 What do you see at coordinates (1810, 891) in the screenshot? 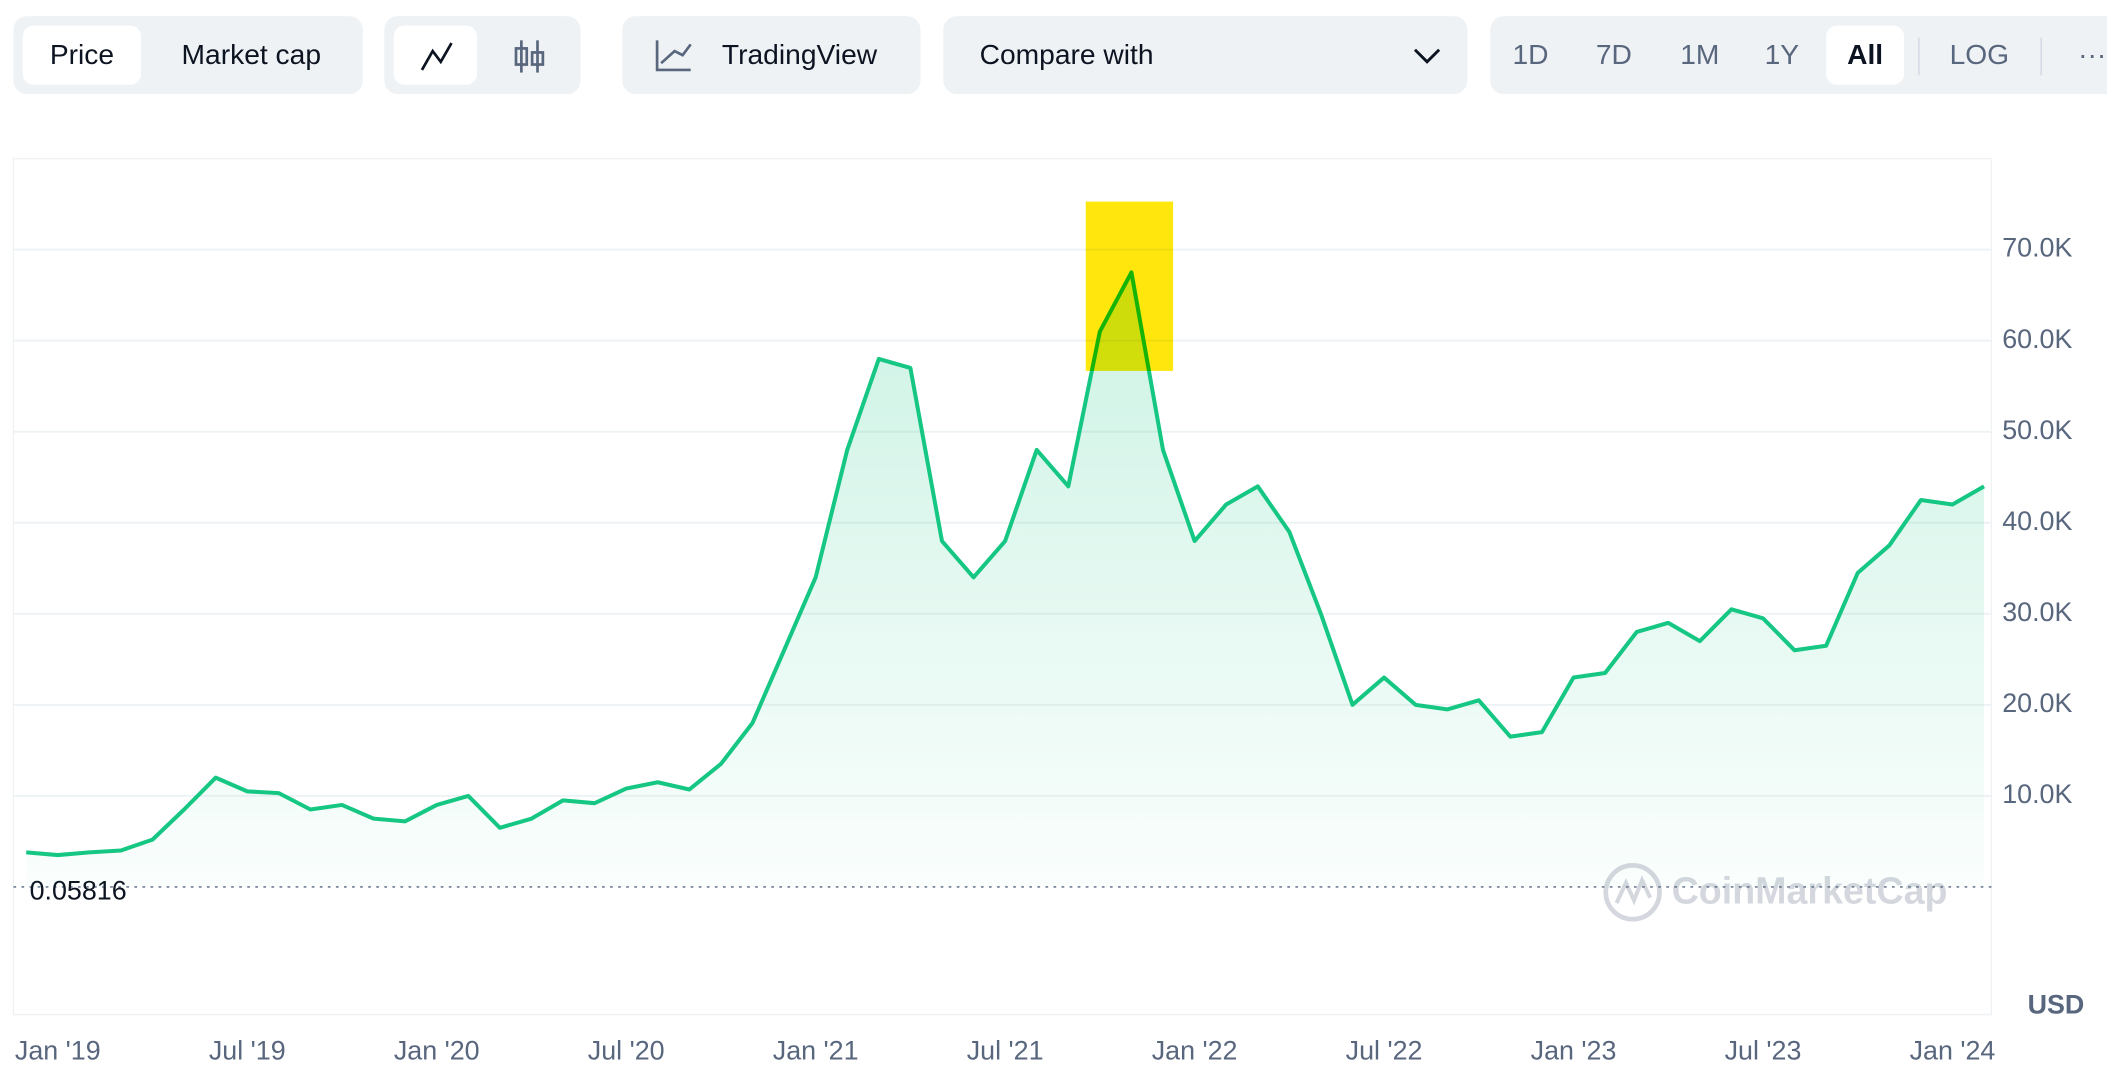
I see `watermark: CoinMarketCap` at bounding box center [1810, 891].